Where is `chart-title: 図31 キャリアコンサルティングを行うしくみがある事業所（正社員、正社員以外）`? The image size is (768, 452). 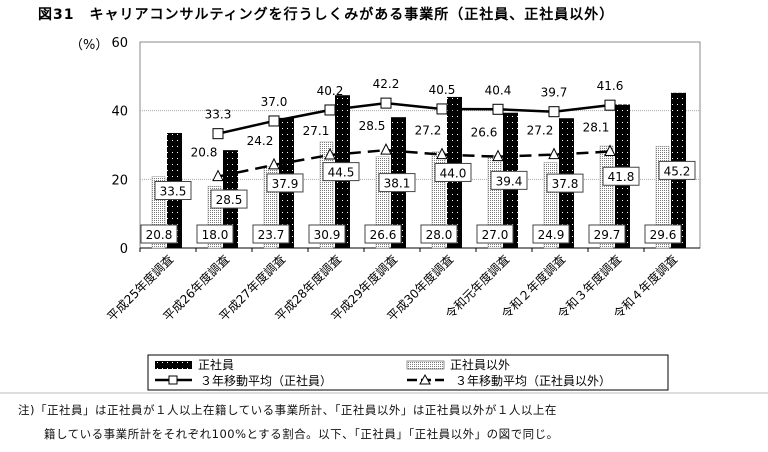 chart-title: 図31 キャリアコンサルティングを行うしくみがある事業所（正社員、正社員以外） is located at coordinates (326, 15).